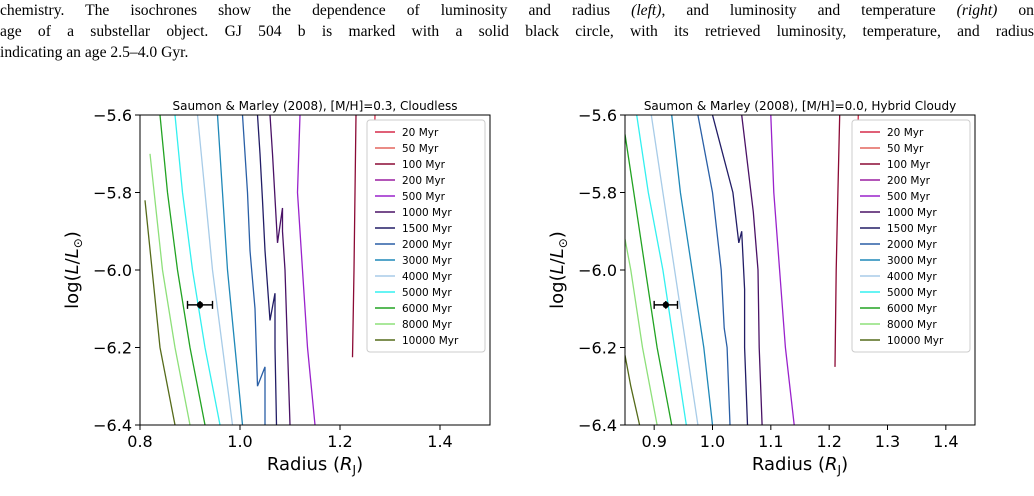 Image resolution: width=1034 pixels, height=496 pixels. I want to click on y-tick-label: −6.4, so click(597, 425).